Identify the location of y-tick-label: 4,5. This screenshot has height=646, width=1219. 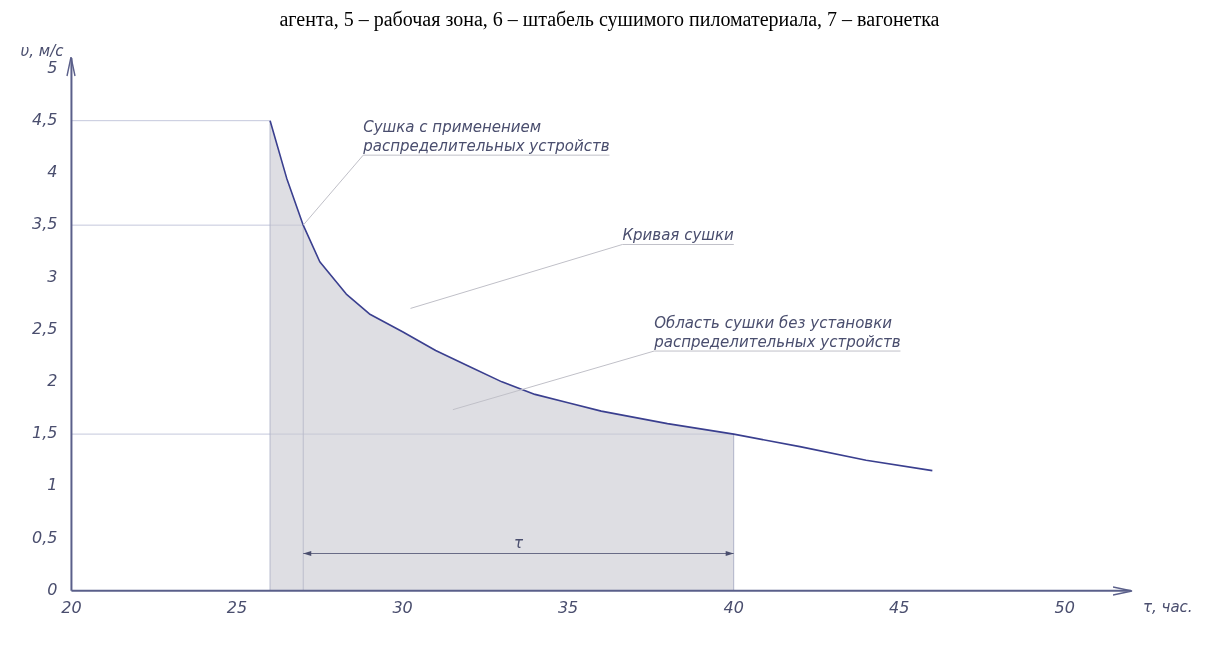
(44, 119).